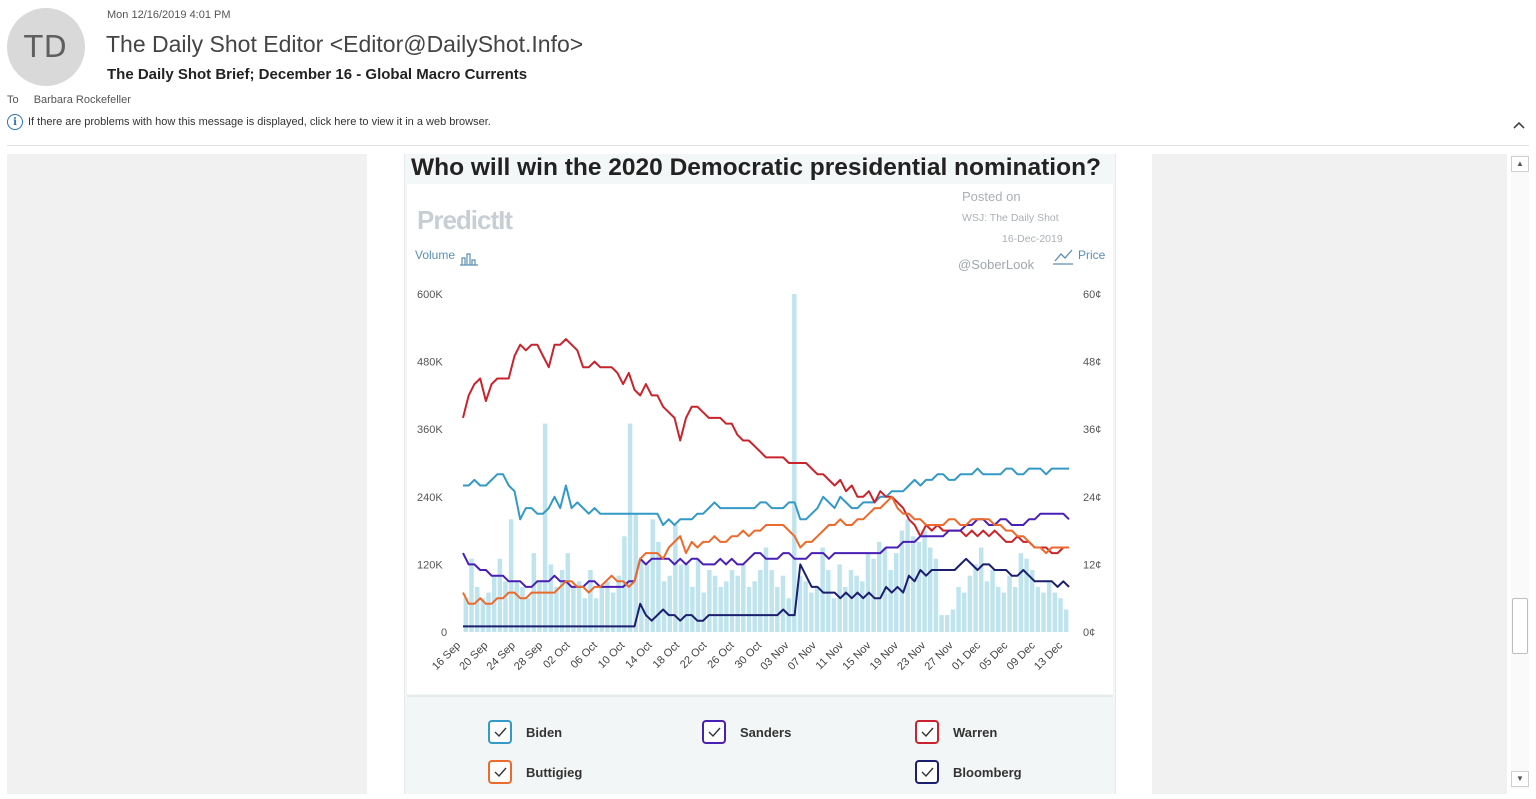 The width and height of the screenshot is (1536, 799). What do you see at coordinates (544, 732) in the screenshot?
I see `legend-label-biden: Biden` at bounding box center [544, 732].